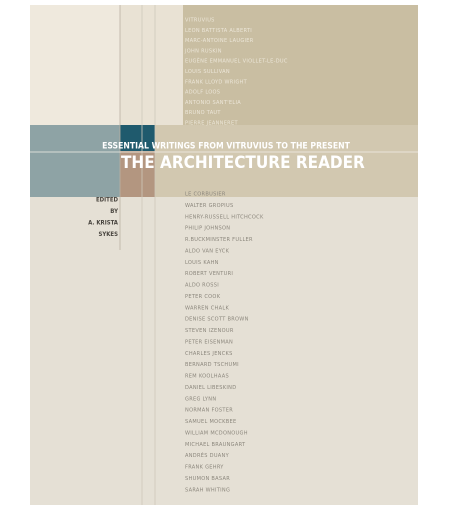 The height and width of the screenshot is (512, 450). Describe the element at coordinates (207, 72) in the screenshot. I see `name: LOUIS SULLIVAN` at that location.